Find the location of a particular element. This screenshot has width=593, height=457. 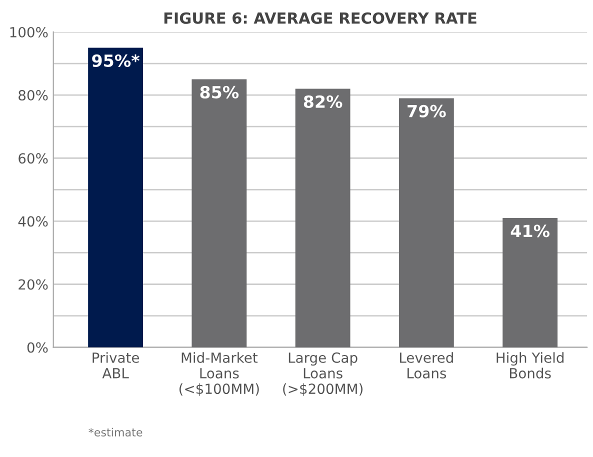

data-label: 79% is located at coordinates (427, 111).